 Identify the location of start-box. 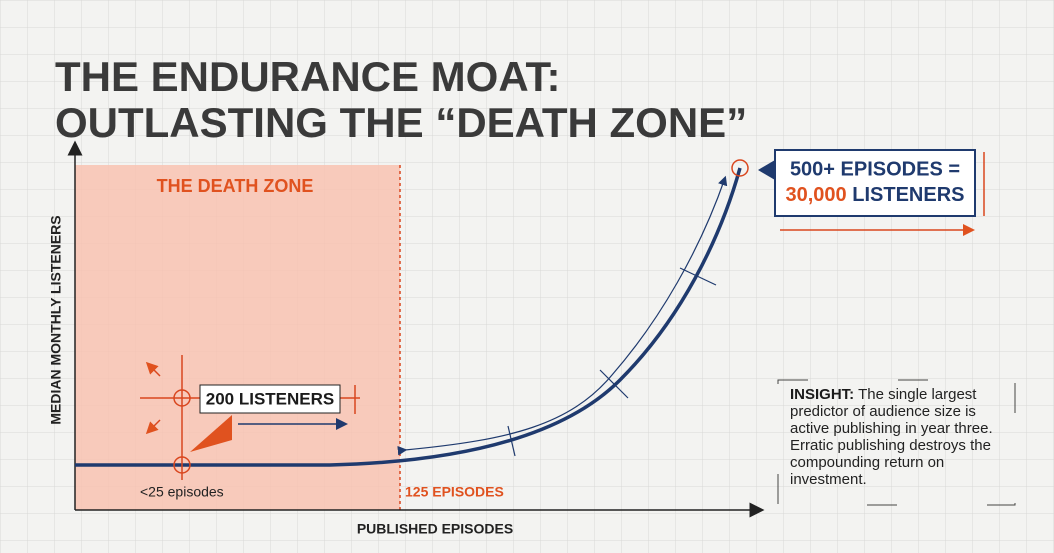
(270, 399).